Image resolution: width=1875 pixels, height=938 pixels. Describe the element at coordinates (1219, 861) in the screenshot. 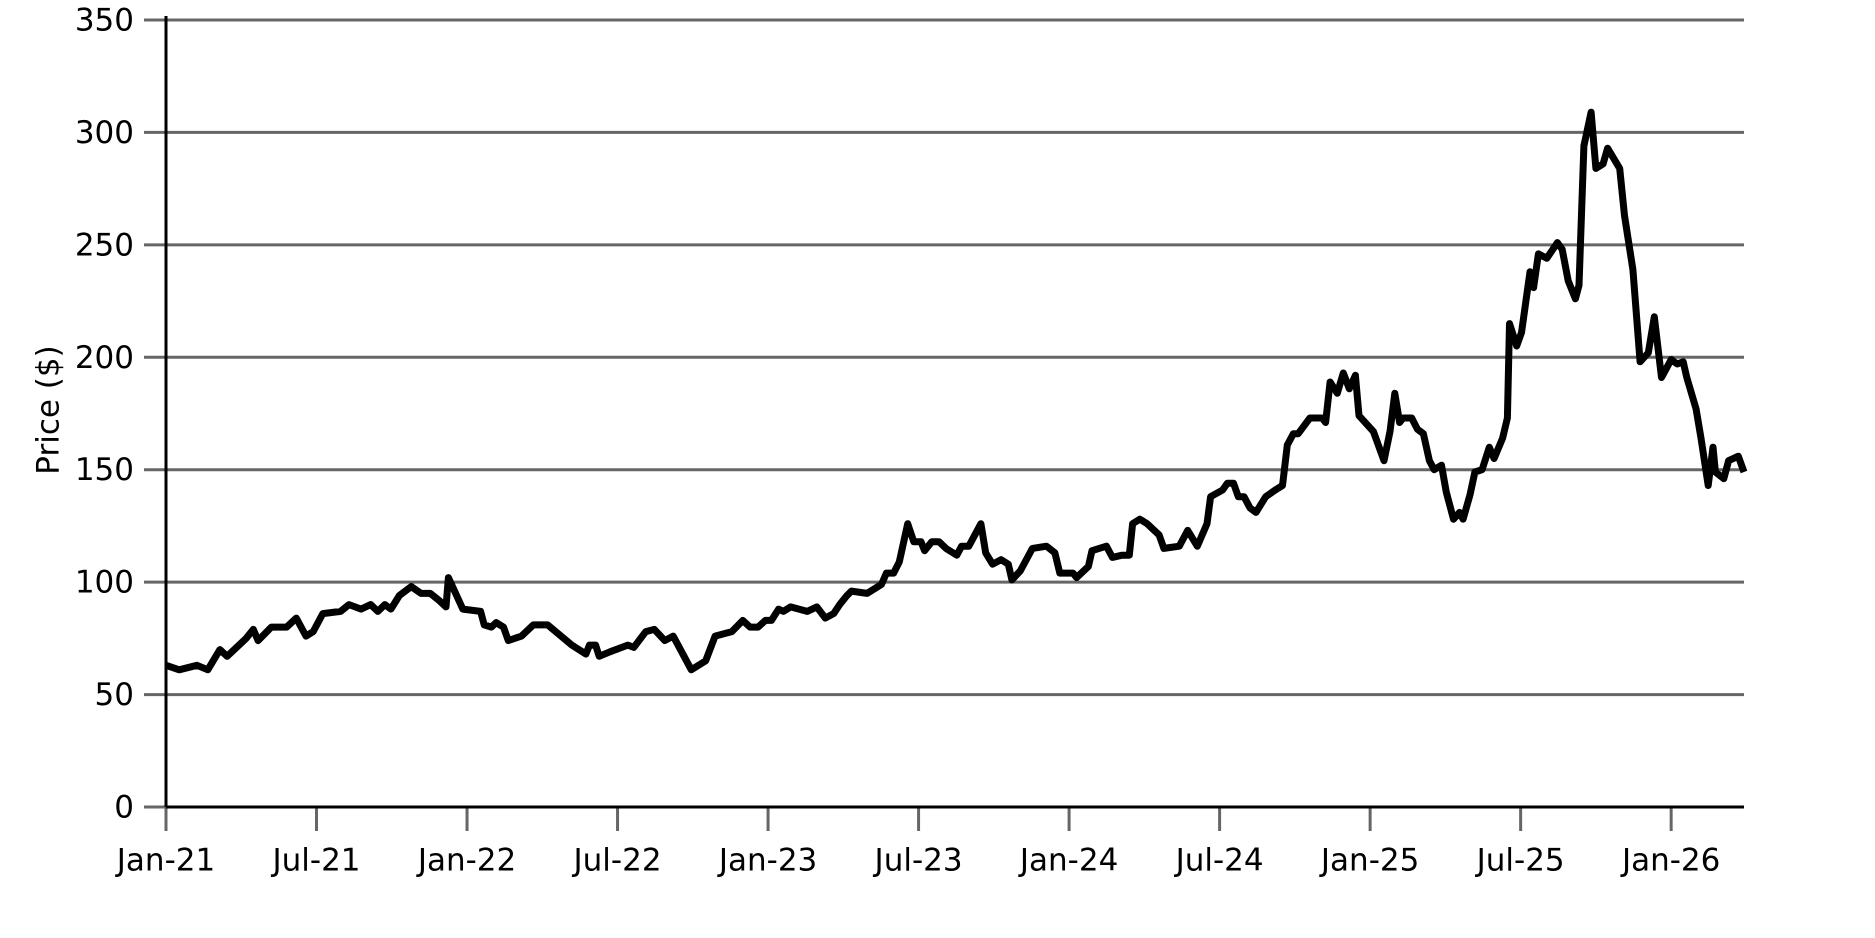

I see `x-tick-label: Jul-24` at that location.